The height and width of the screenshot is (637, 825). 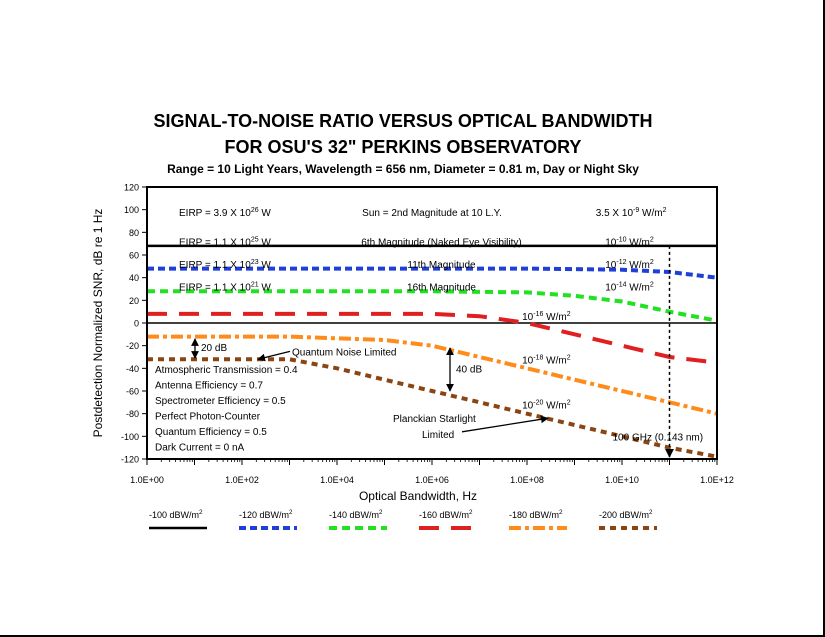 What do you see at coordinates (356, 514) in the screenshot?
I see `legend-label-2: -140 dBW/m2` at bounding box center [356, 514].